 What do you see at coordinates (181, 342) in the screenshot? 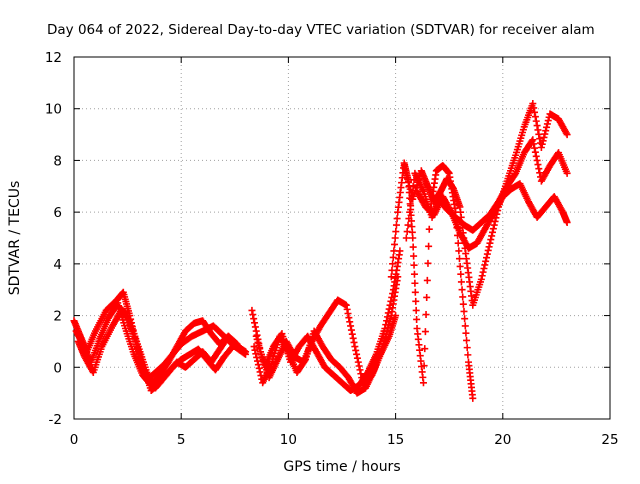
I see `series-track-k` at bounding box center [181, 342].